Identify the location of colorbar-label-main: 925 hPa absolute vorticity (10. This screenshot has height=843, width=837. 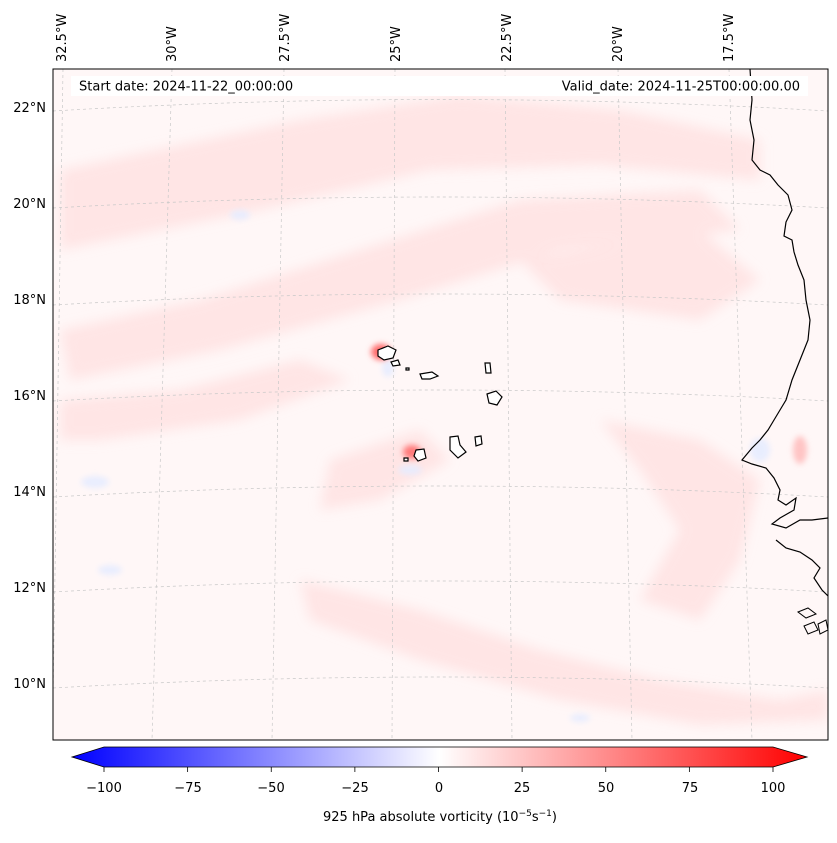
(421, 817).